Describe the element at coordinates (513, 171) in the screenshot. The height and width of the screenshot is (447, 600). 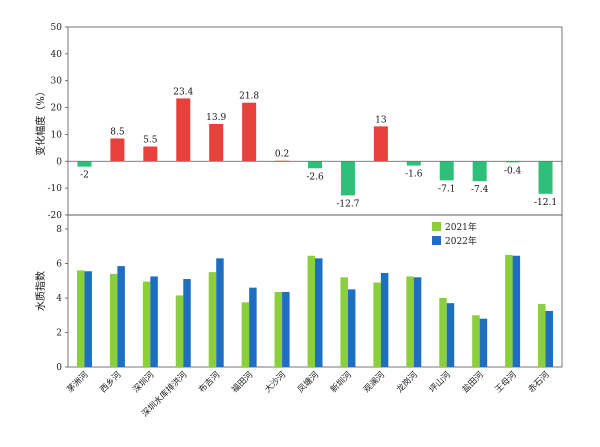
I see `change-data-label: -0.4` at that location.